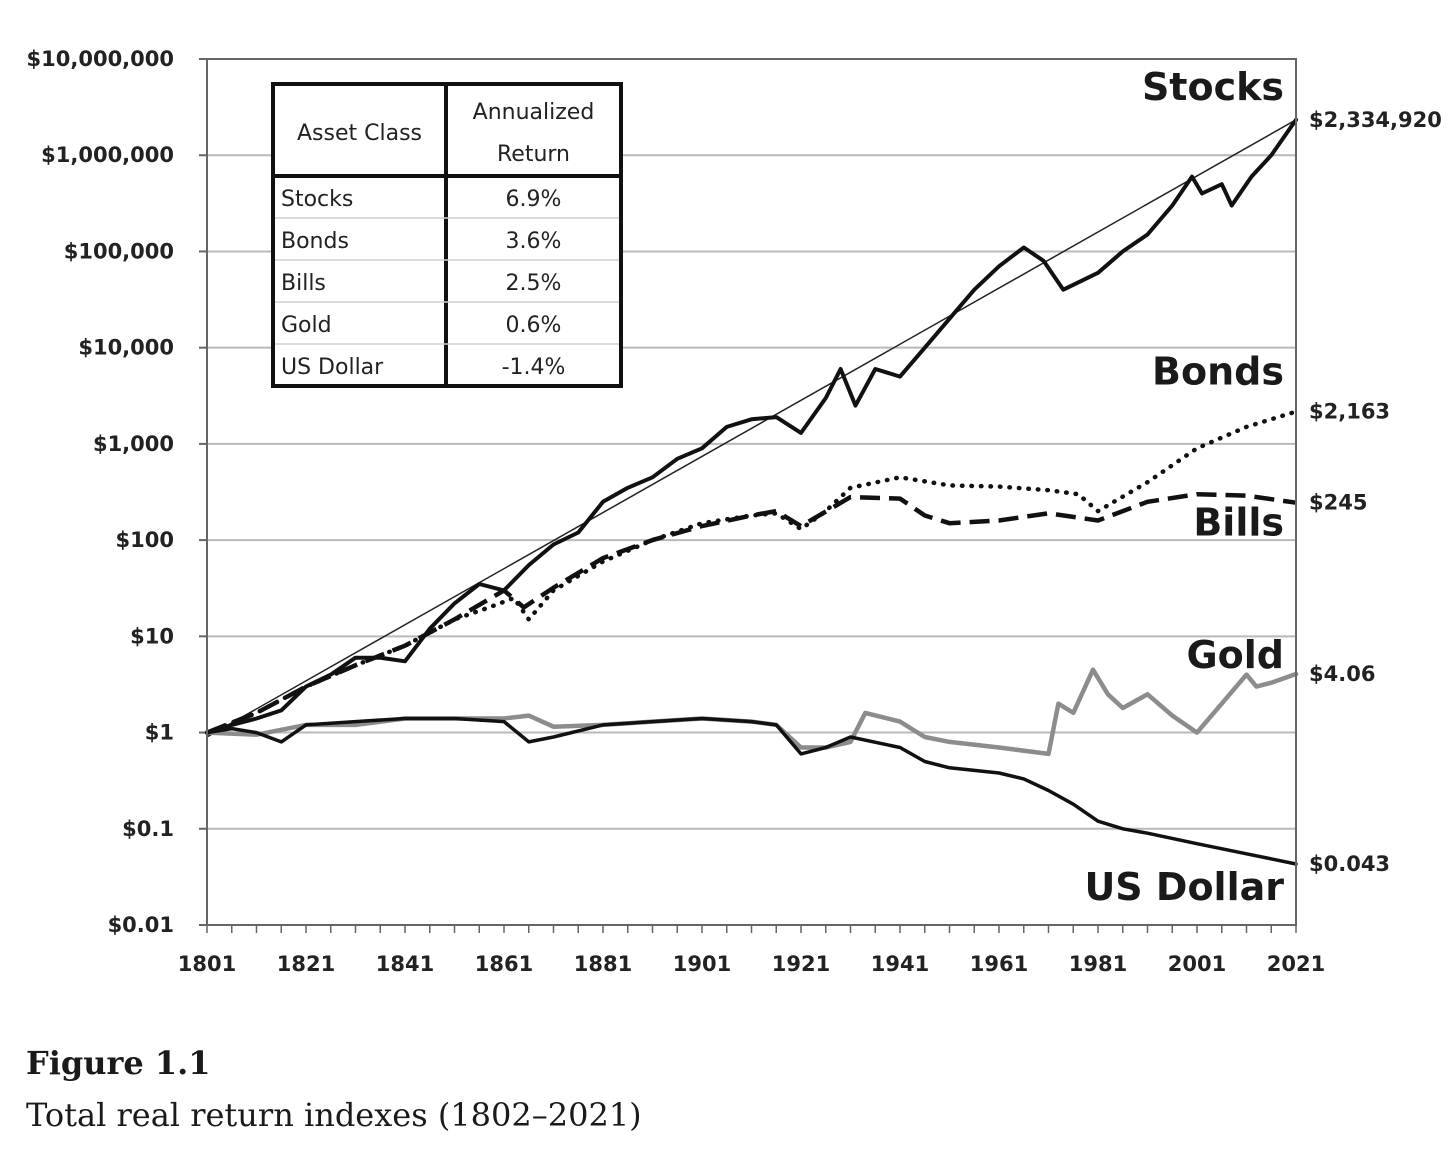  What do you see at coordinates (332, 367) in the screenshot?
I see `table-cell-asset: US Dollar` at bounding box center [332, 367].